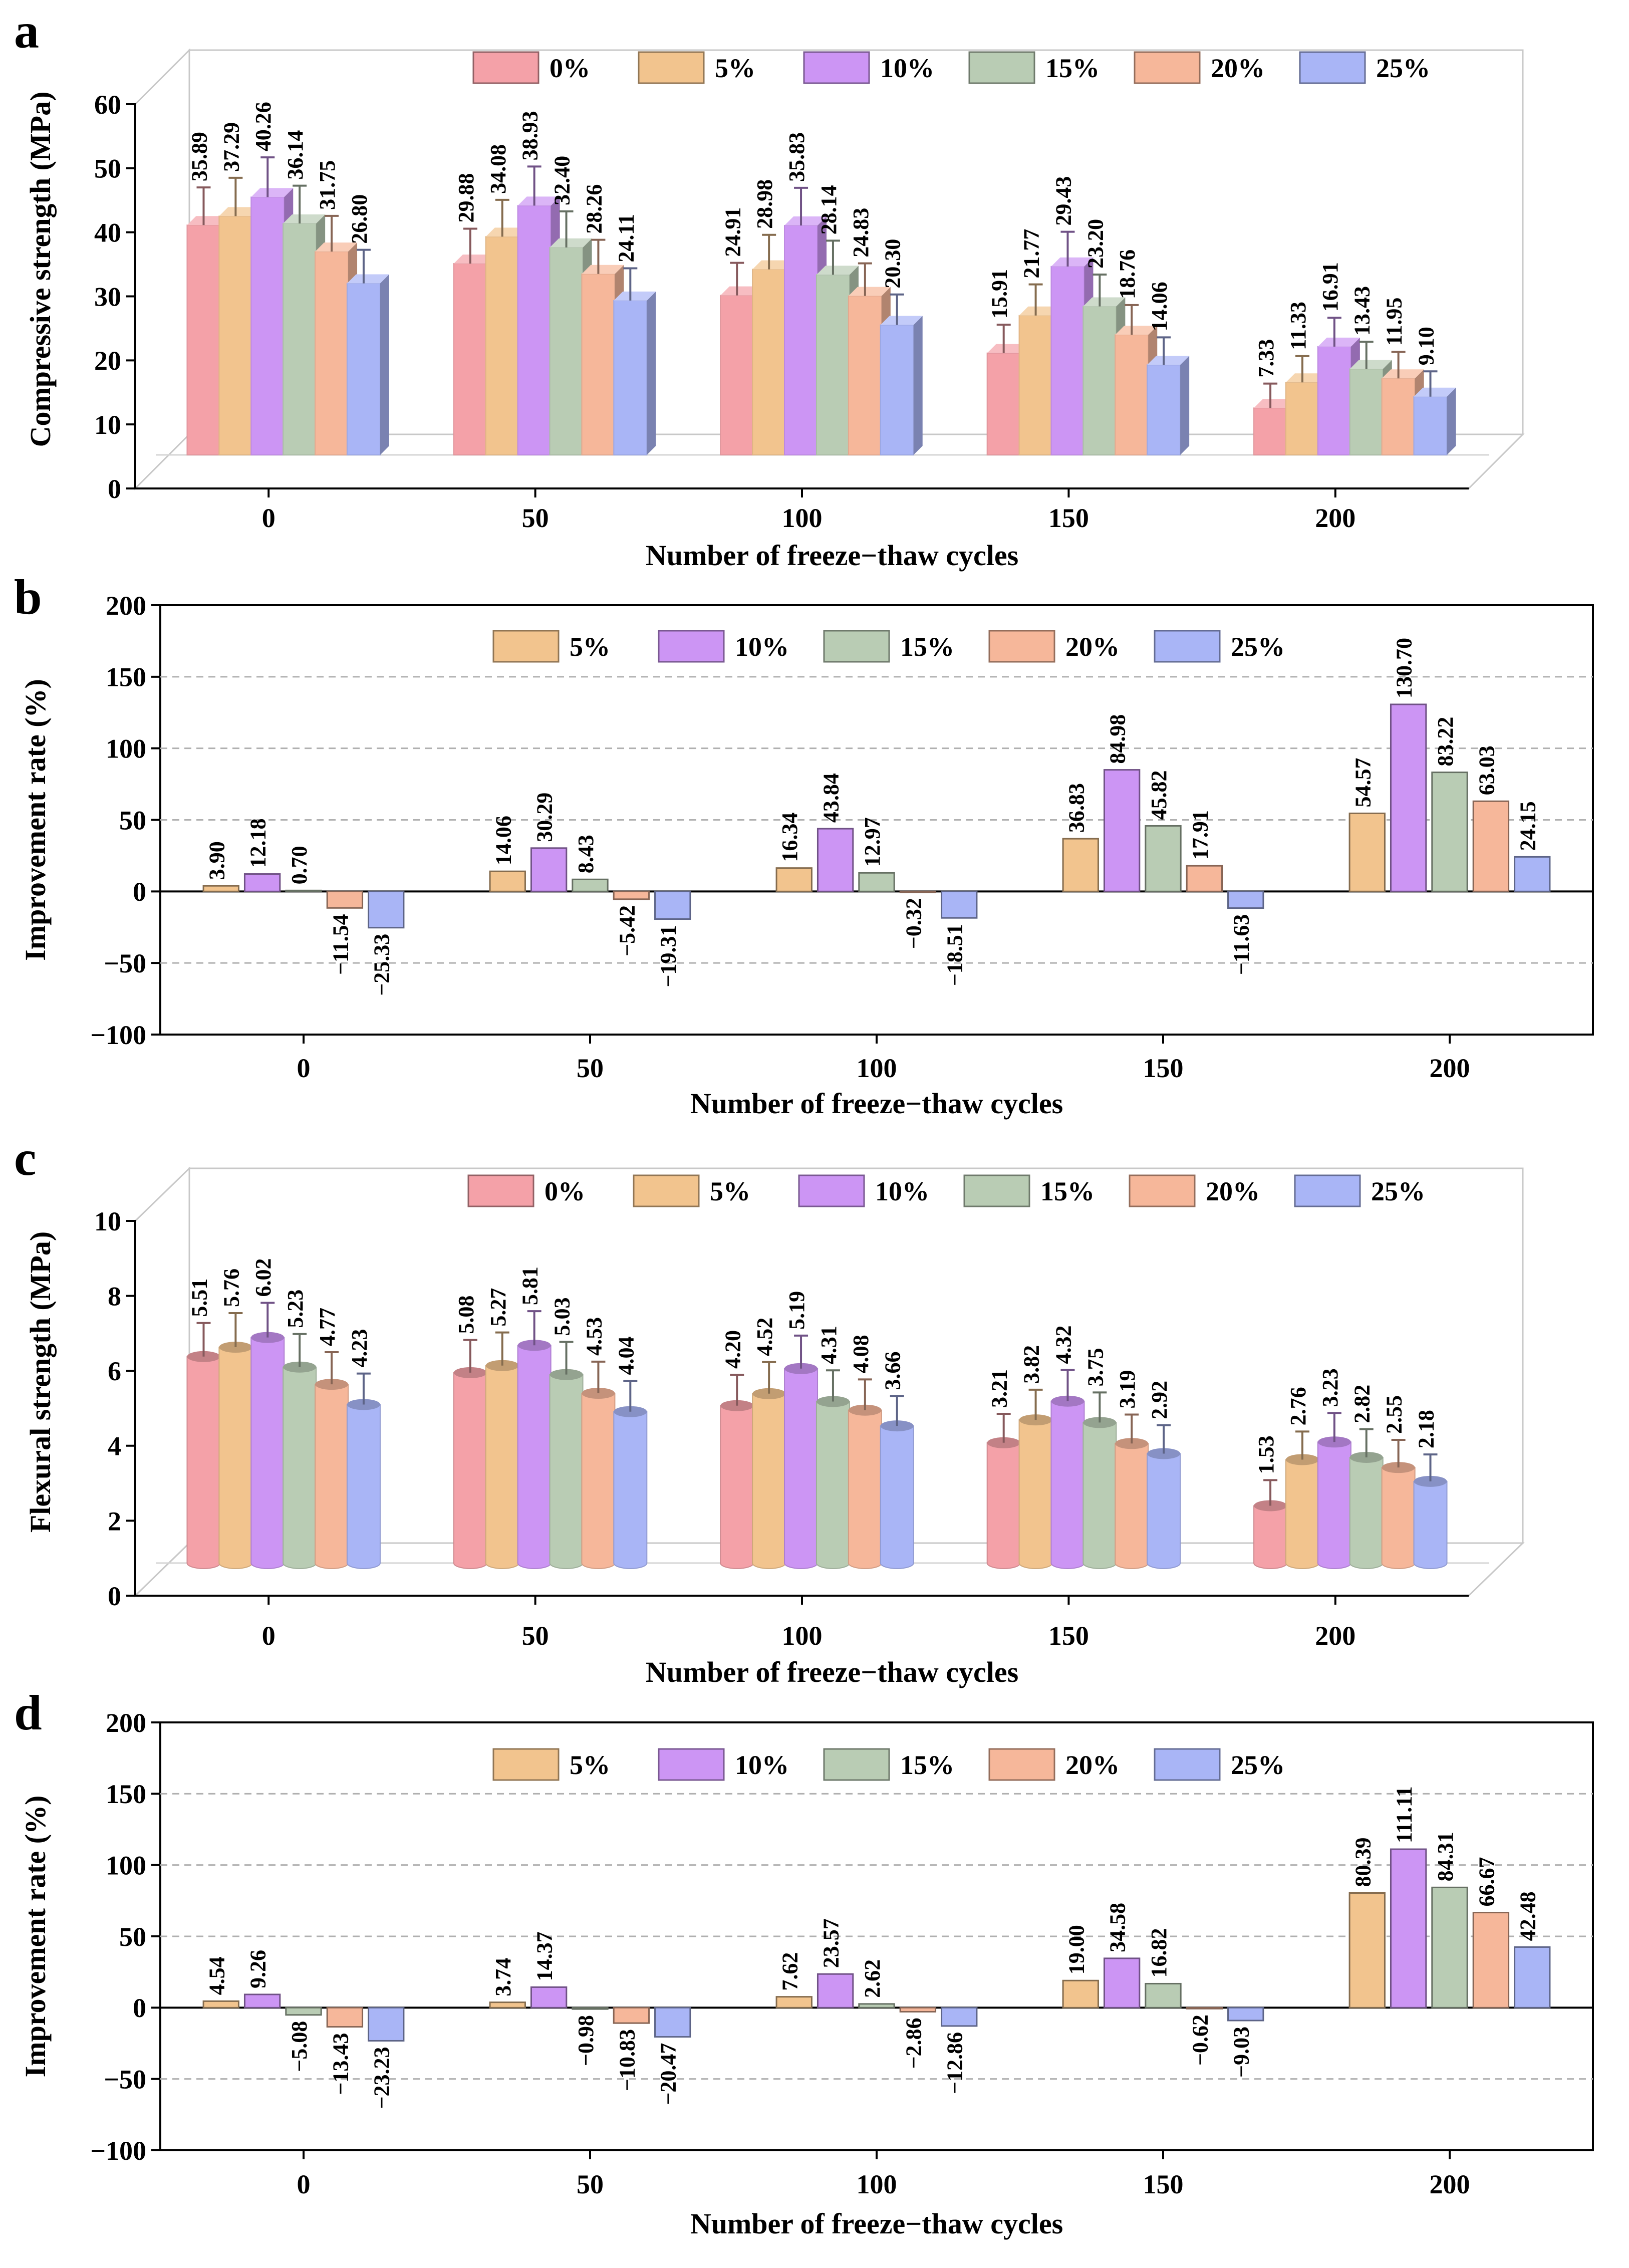 This screenshot has width=1629, height=2268. I want to click on bar-a-20pct-100-label: 24.83, so click(861, 233).